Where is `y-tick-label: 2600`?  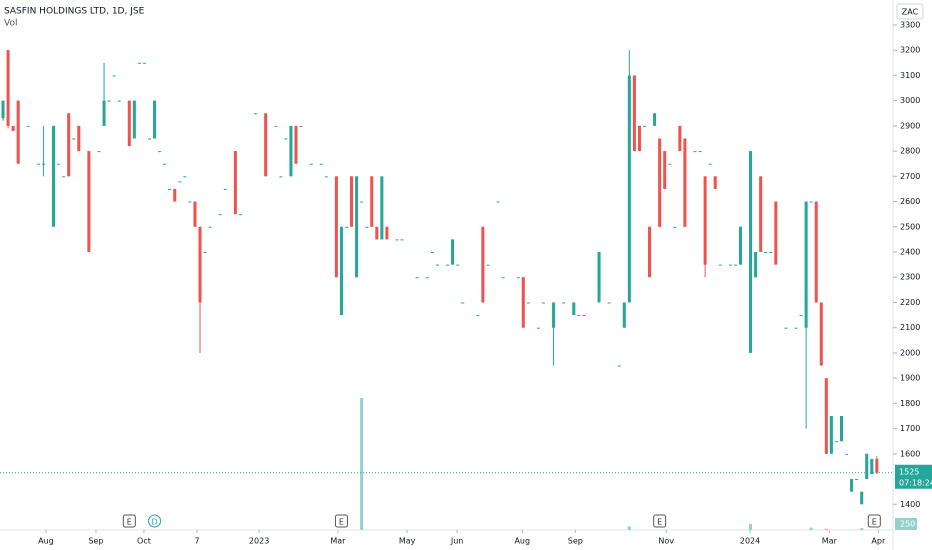
y-tick-label: 2600 is located at coordinates (910, 201).